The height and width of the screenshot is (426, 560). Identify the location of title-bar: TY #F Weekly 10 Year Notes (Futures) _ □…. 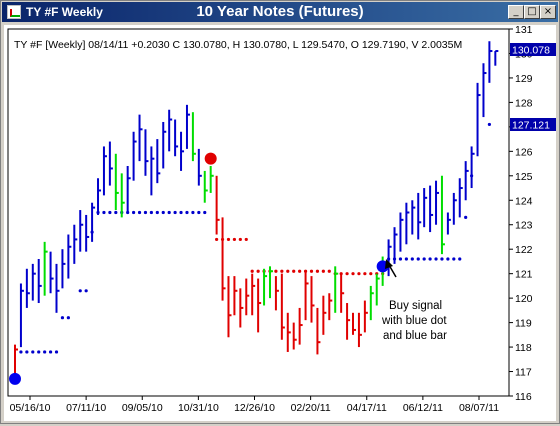
(280, 12).